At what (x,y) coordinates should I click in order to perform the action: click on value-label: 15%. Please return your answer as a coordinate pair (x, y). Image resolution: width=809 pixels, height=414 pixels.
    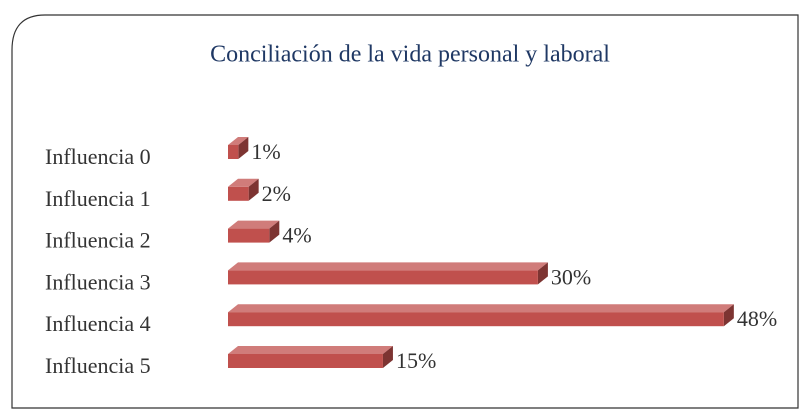
    Looking at the image, I should click on (416, 360).